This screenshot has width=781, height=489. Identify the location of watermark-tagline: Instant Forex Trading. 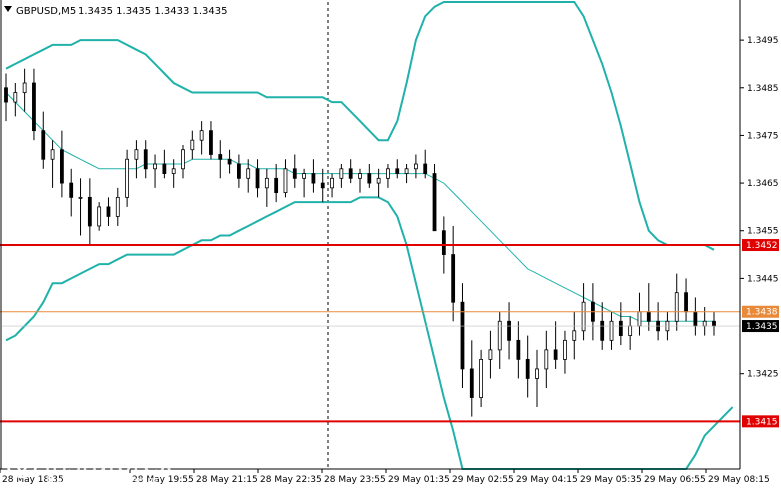
(104, 480).